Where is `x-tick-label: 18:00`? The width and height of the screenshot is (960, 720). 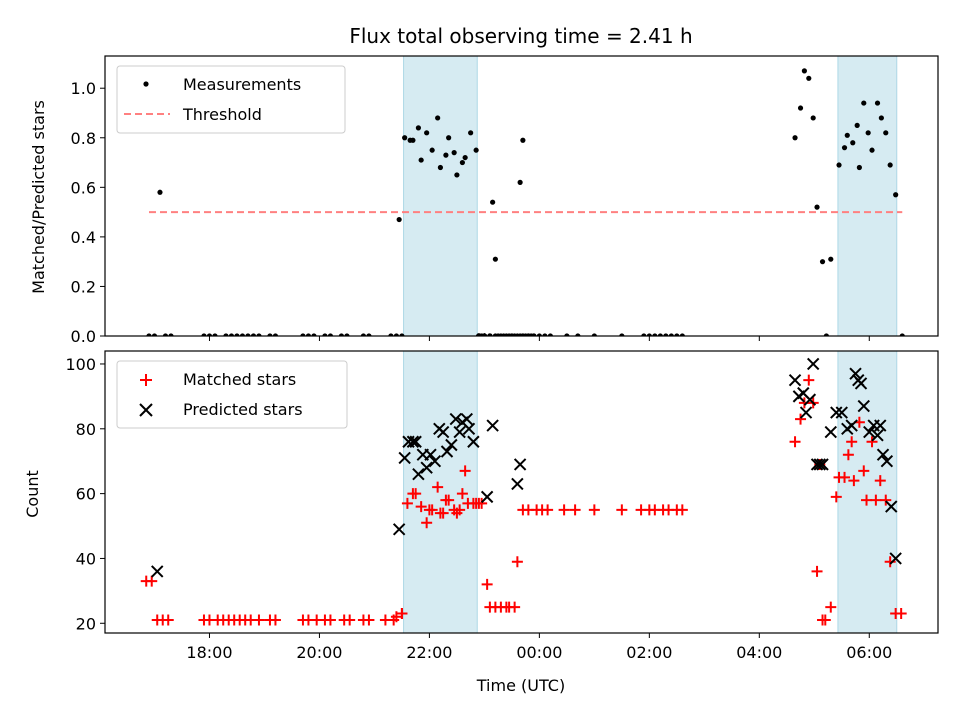 x-tick-label: 18:00 is located at coordinates (209, 652).